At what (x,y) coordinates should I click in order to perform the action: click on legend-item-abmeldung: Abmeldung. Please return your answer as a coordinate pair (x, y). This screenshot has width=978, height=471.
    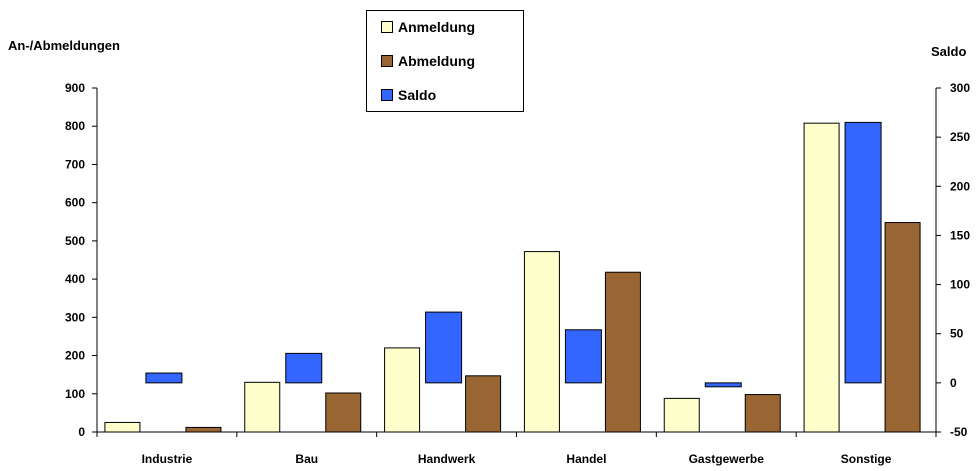
    Looking at the image, I should click on (428, 61).